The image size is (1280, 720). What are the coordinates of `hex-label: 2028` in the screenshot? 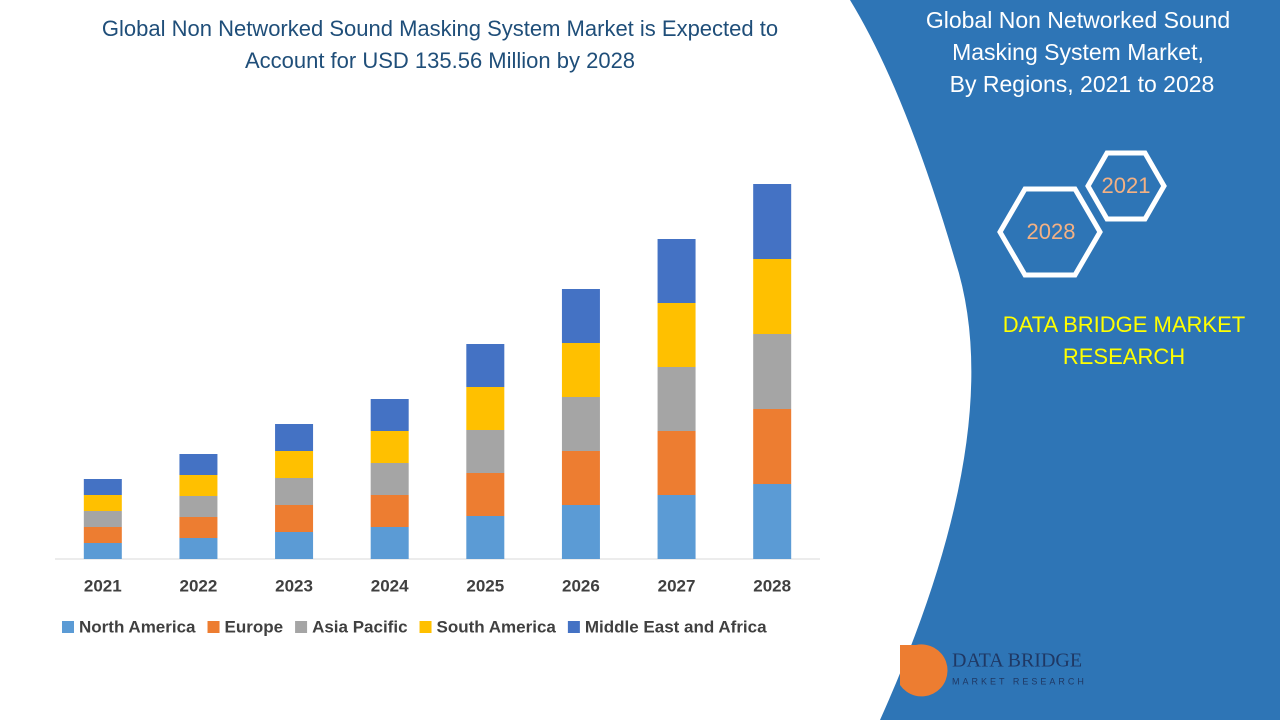 It's located at (1051, 231).